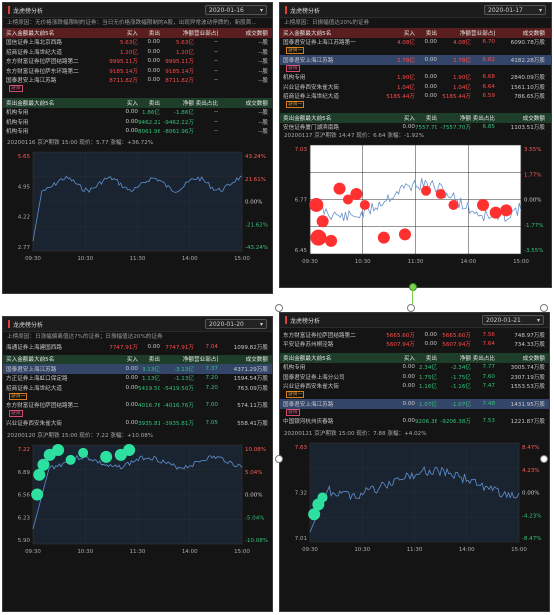  Describe the element at coordinates (319, 43) in the screenshot. I see `branch-name: 国泰君安证券上海江苏路第一` at that location.